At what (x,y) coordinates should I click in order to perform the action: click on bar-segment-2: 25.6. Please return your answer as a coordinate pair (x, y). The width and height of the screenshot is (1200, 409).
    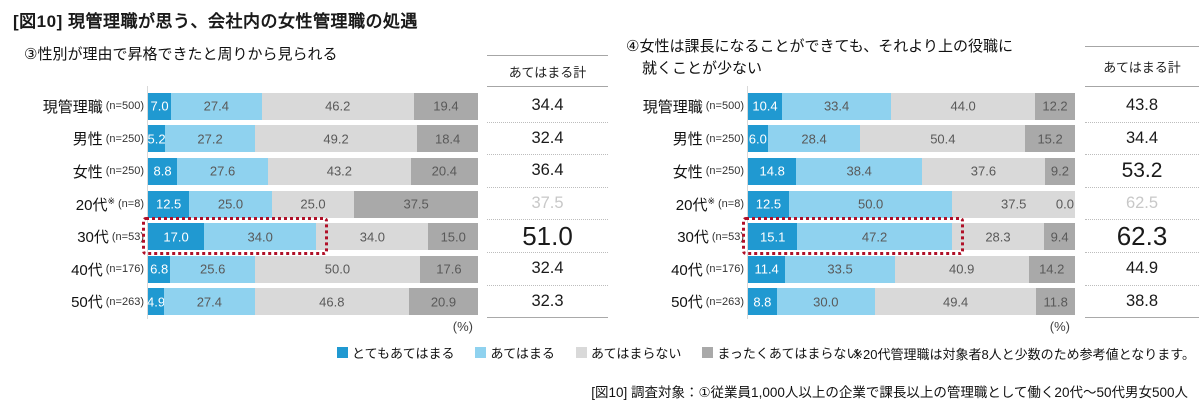
    Looking at the image, I should click on (212, 269).